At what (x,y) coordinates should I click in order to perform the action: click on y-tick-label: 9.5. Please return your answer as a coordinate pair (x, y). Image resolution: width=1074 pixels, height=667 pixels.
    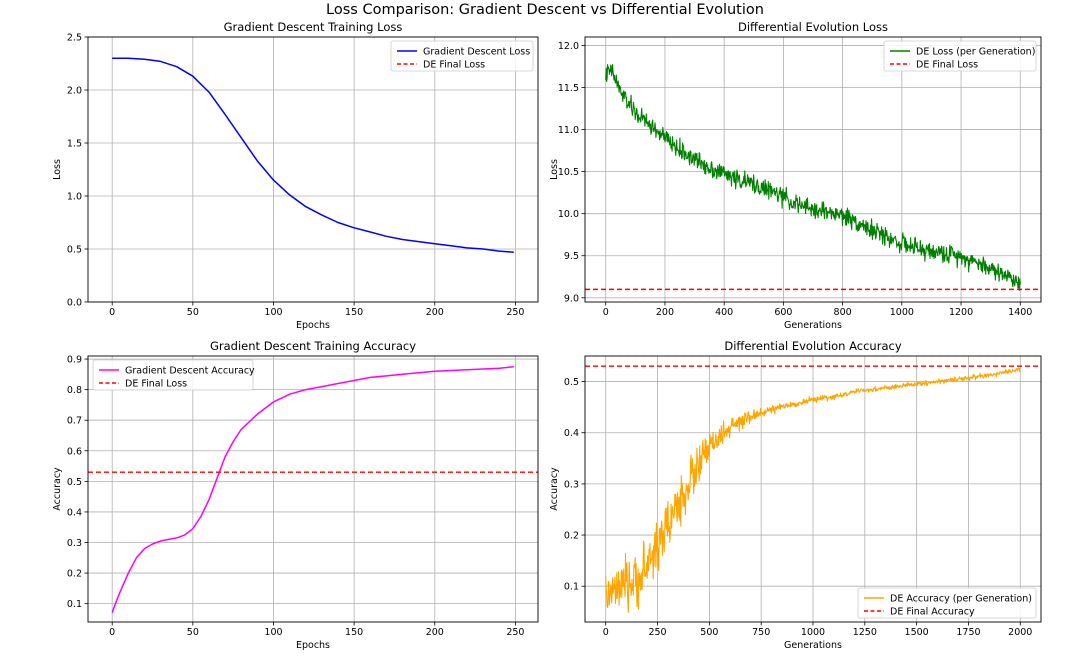
    Looking at the image, I should click on (571, 256).